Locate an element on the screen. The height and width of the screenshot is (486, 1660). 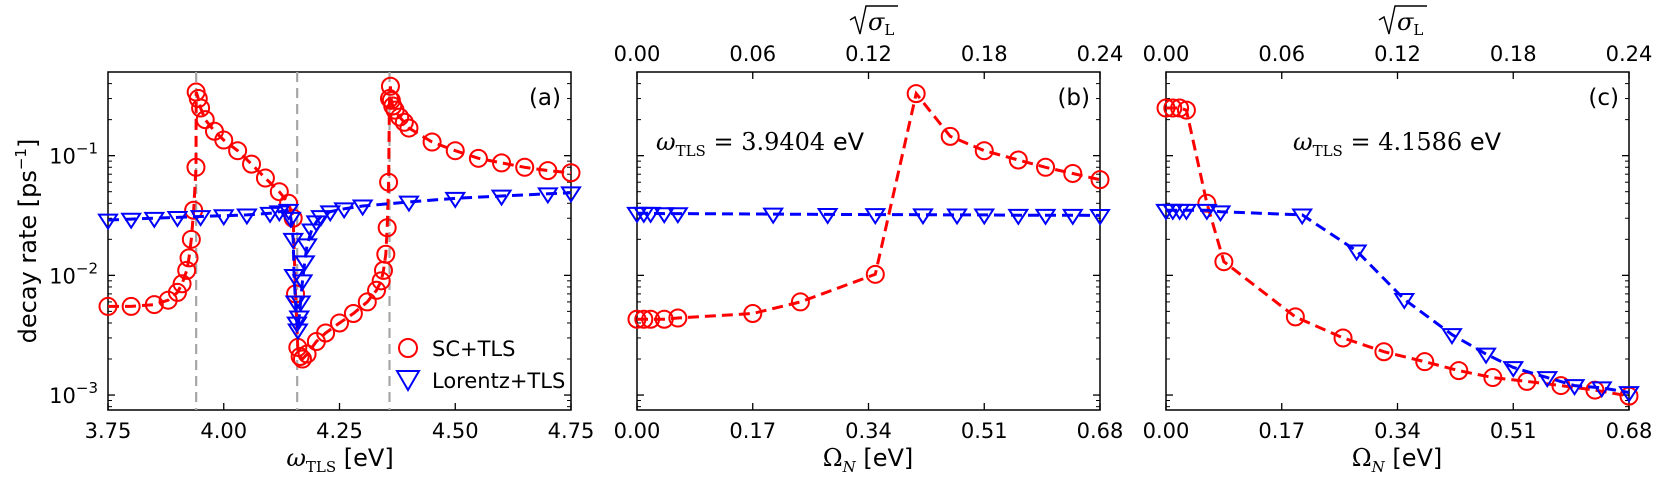
top-tick-label: 0.18 is located at coordinates (984, 54).